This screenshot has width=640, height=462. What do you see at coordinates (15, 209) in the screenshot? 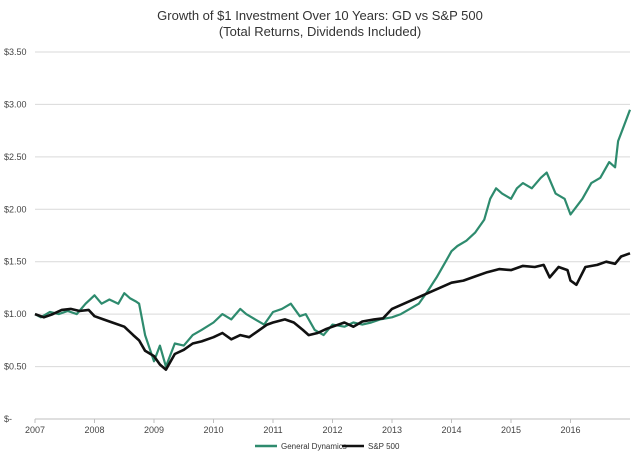
I see `y-tick-label: $2.00` at bounding box center [15, 209].